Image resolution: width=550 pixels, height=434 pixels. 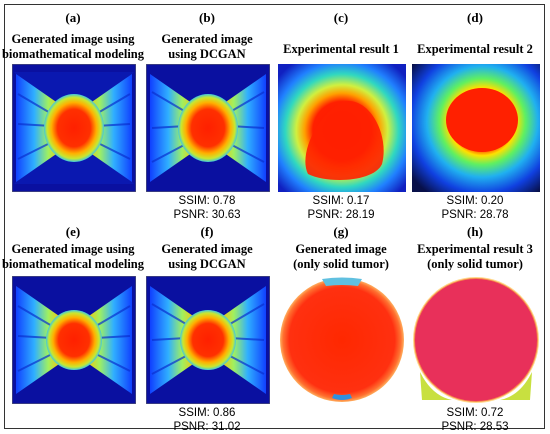 What do you see at coordinates (207, 201) in the screenshot?
I see `ssim-value: SSIM: 0.78` at bounding box center [207, 201].